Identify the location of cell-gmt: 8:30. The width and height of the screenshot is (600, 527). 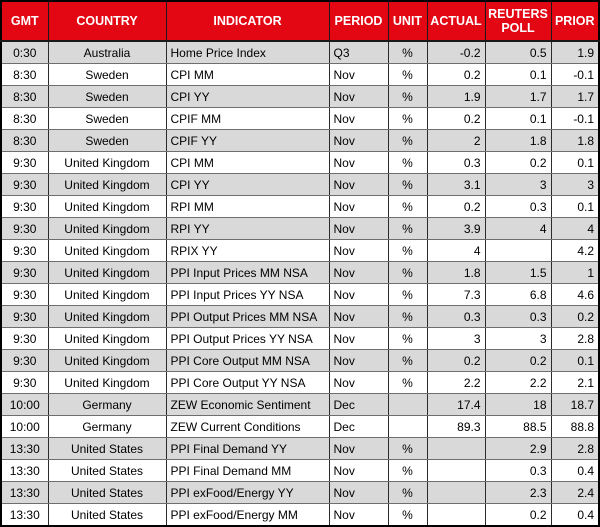
(24, 74).